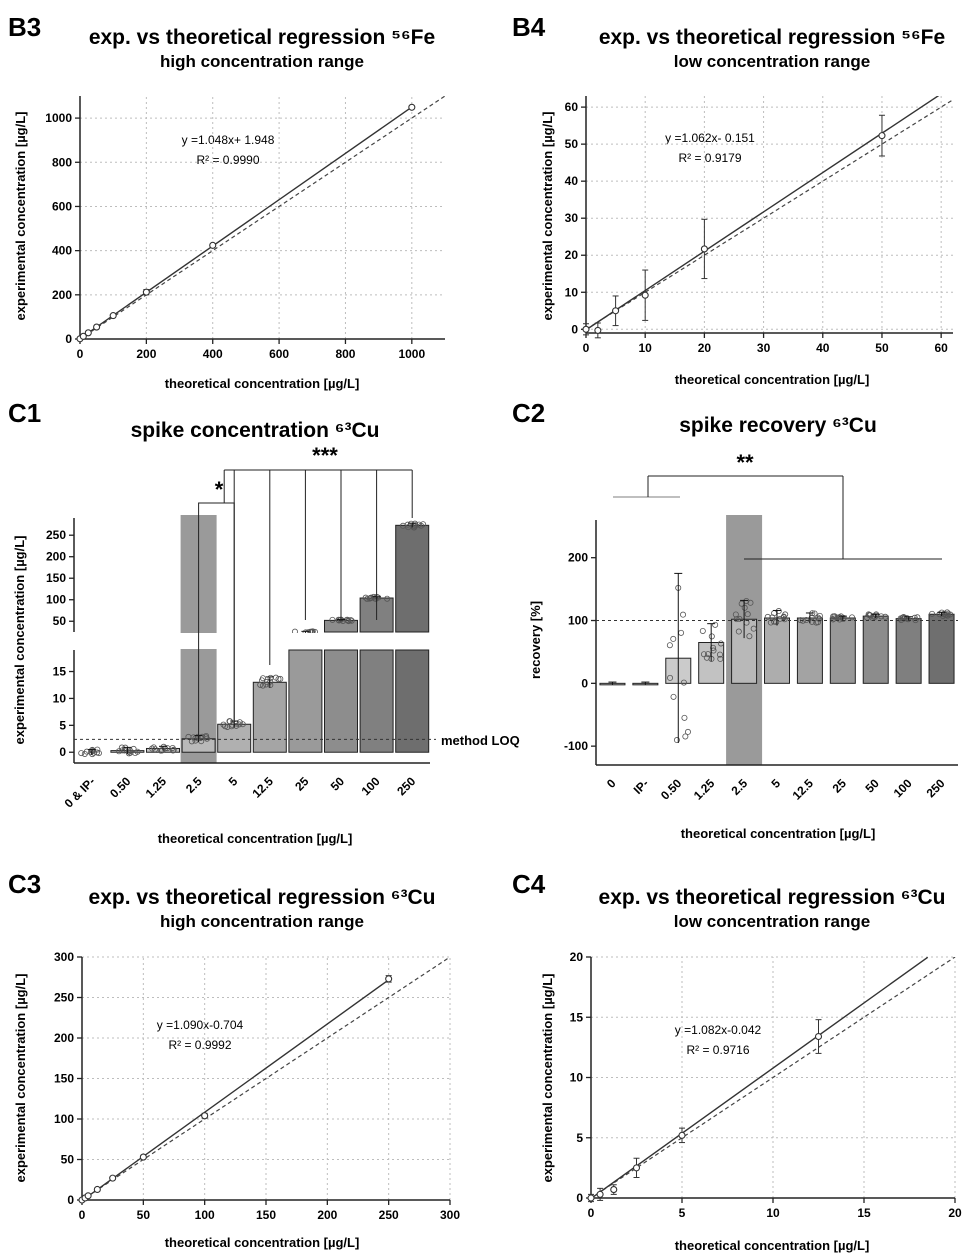 The height and width of the screenshot is (1256, 971). What do you see at coordinates (572, 107) in the screenshot?
I see `y-tick-label: 60` at bounding box center [572, 107].